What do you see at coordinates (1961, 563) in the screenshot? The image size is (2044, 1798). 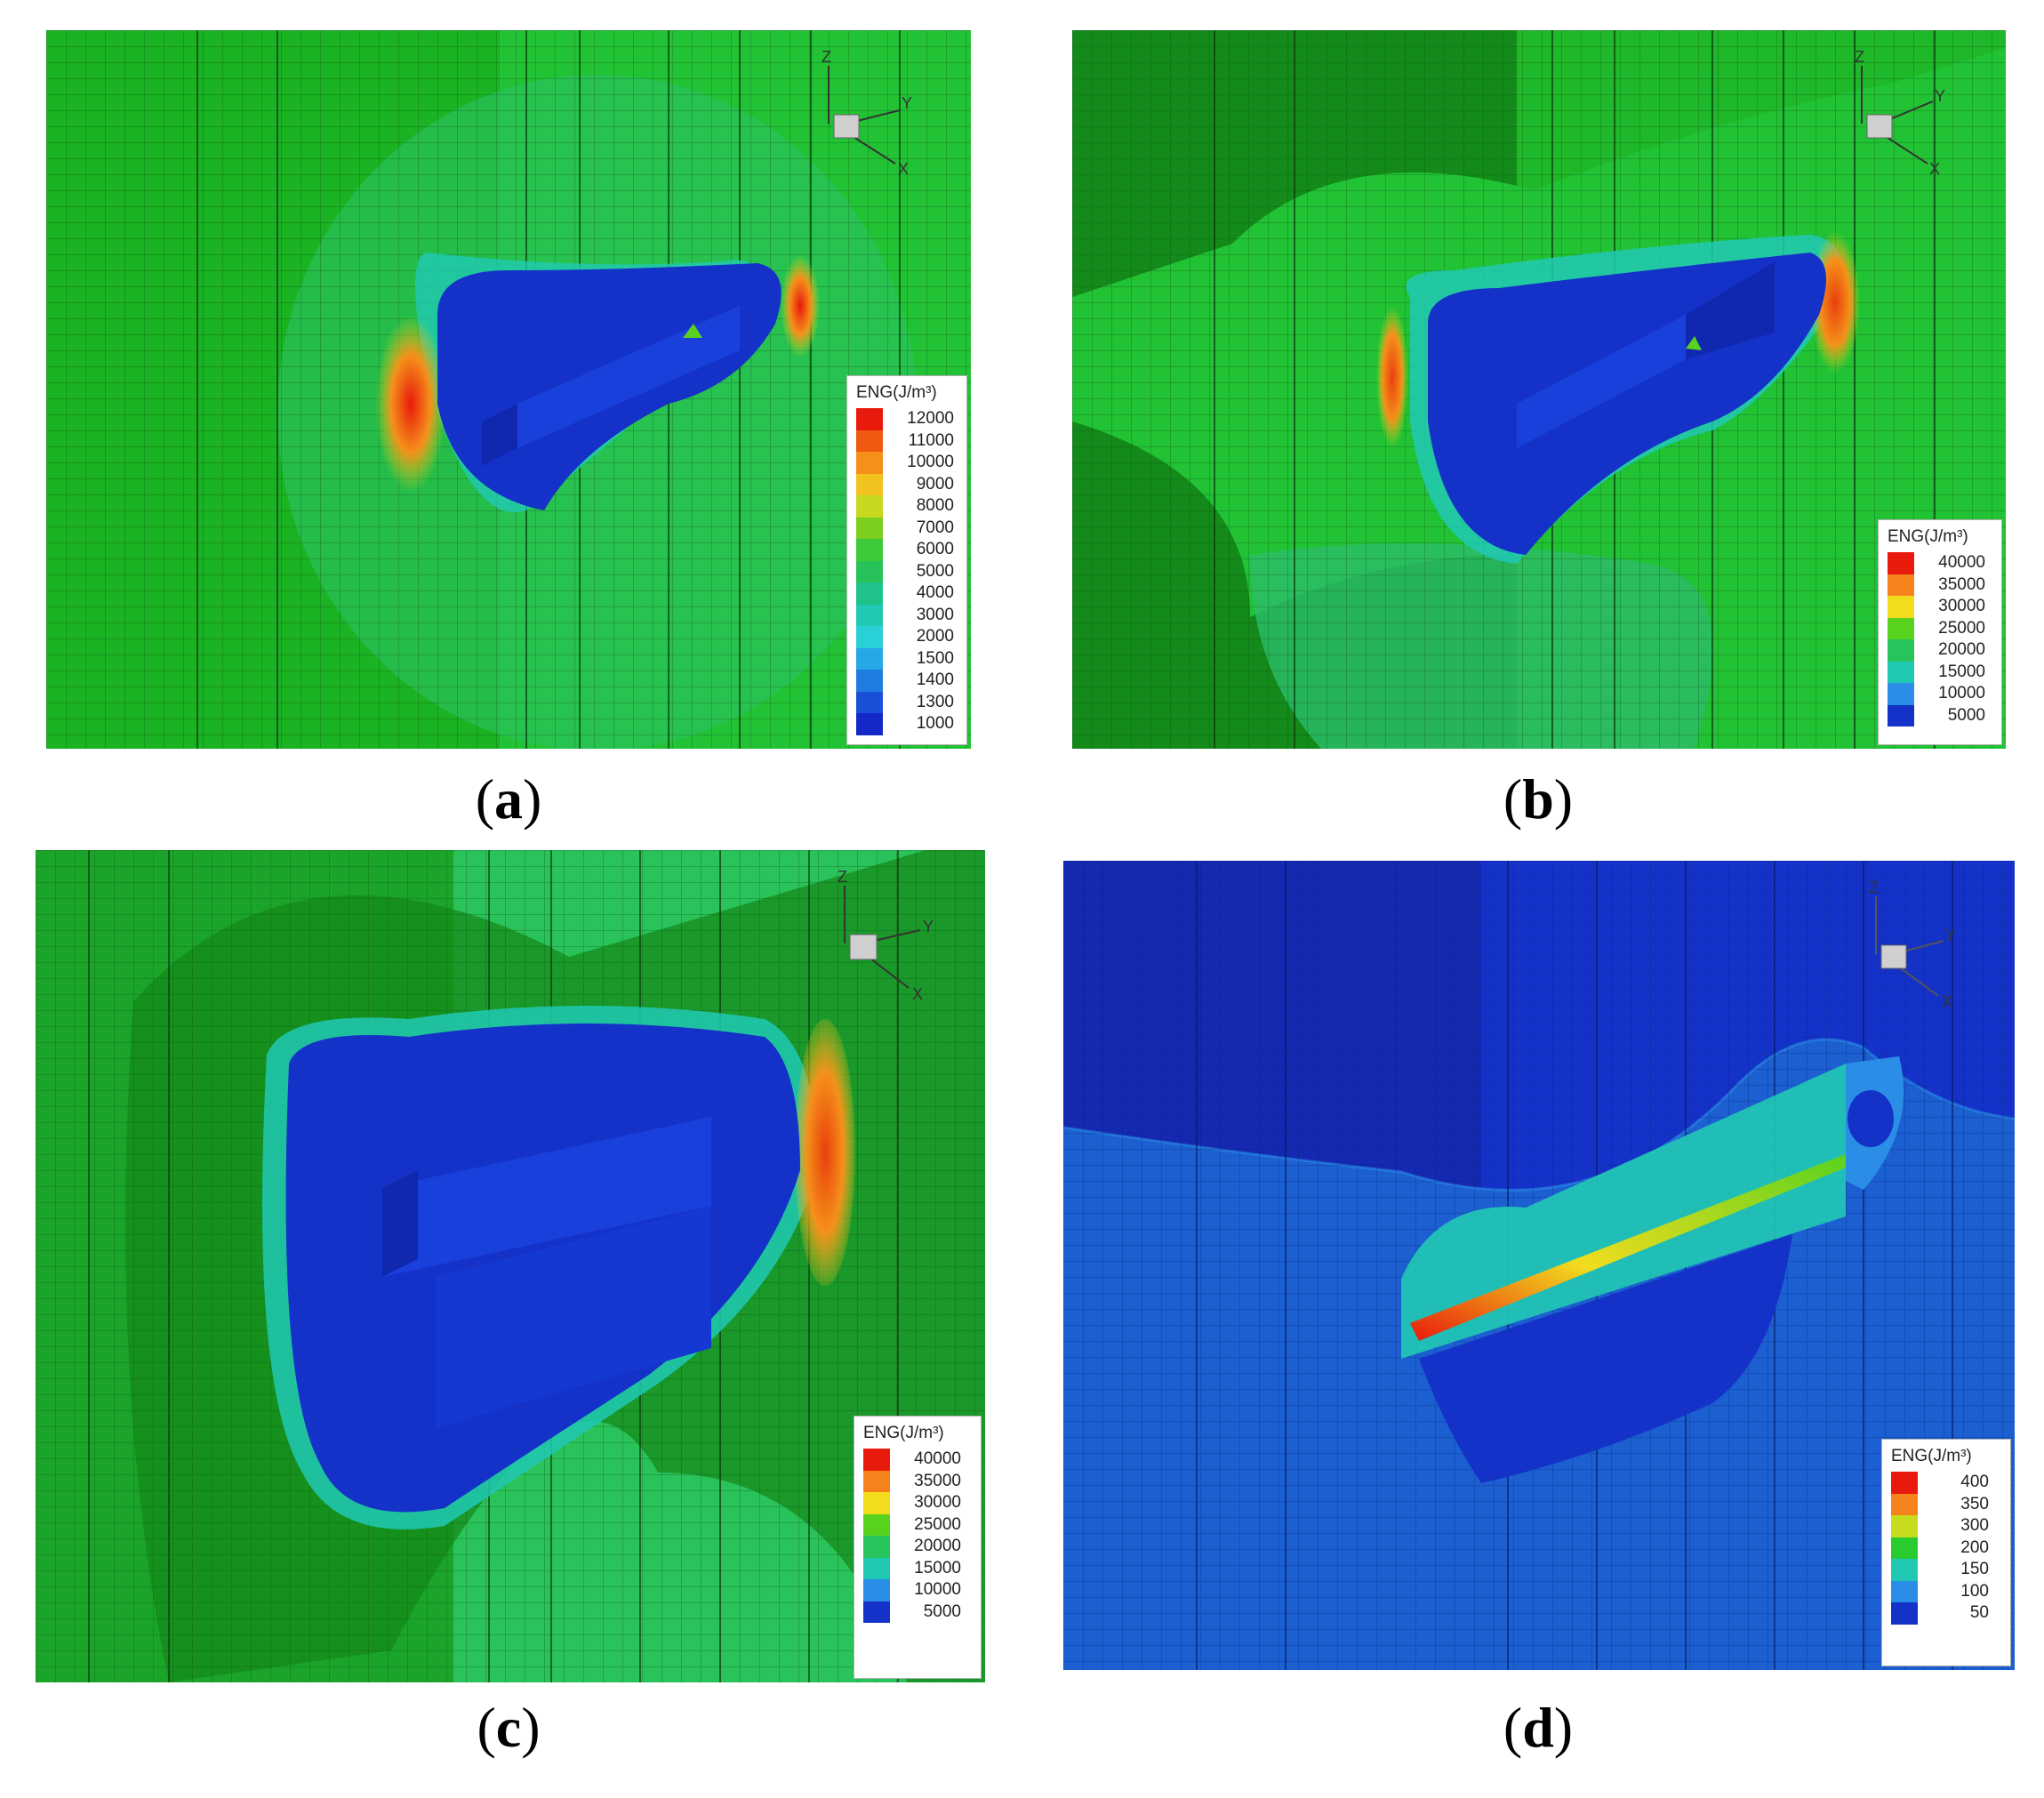 I see `legend-label: 40000` at bounding box center [1961, 563].